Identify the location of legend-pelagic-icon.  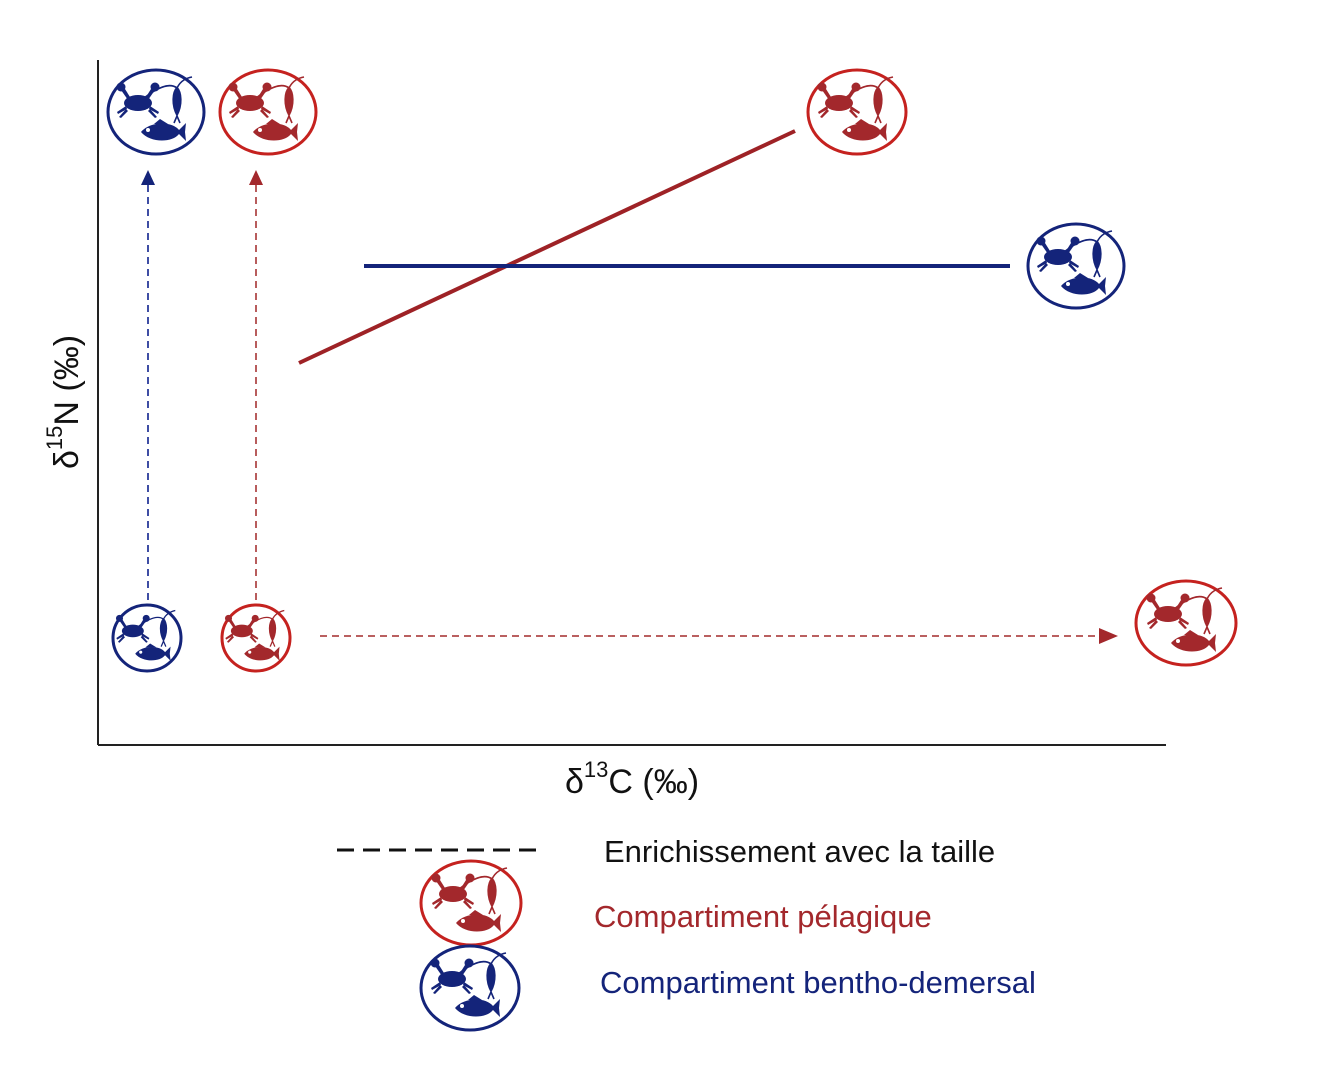
(471, 903).